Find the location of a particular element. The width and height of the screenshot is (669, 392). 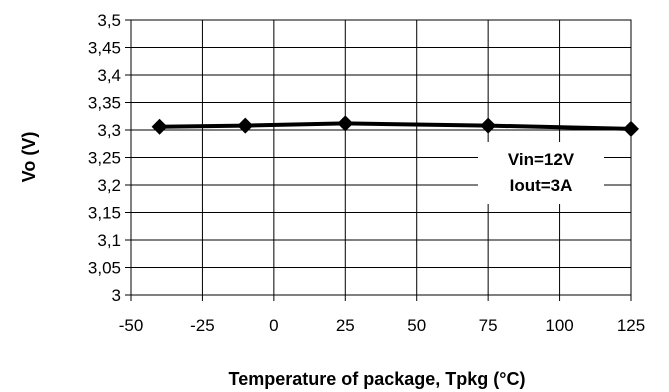

y-tick-label: 3,05 is located at coordinates (104, 268).